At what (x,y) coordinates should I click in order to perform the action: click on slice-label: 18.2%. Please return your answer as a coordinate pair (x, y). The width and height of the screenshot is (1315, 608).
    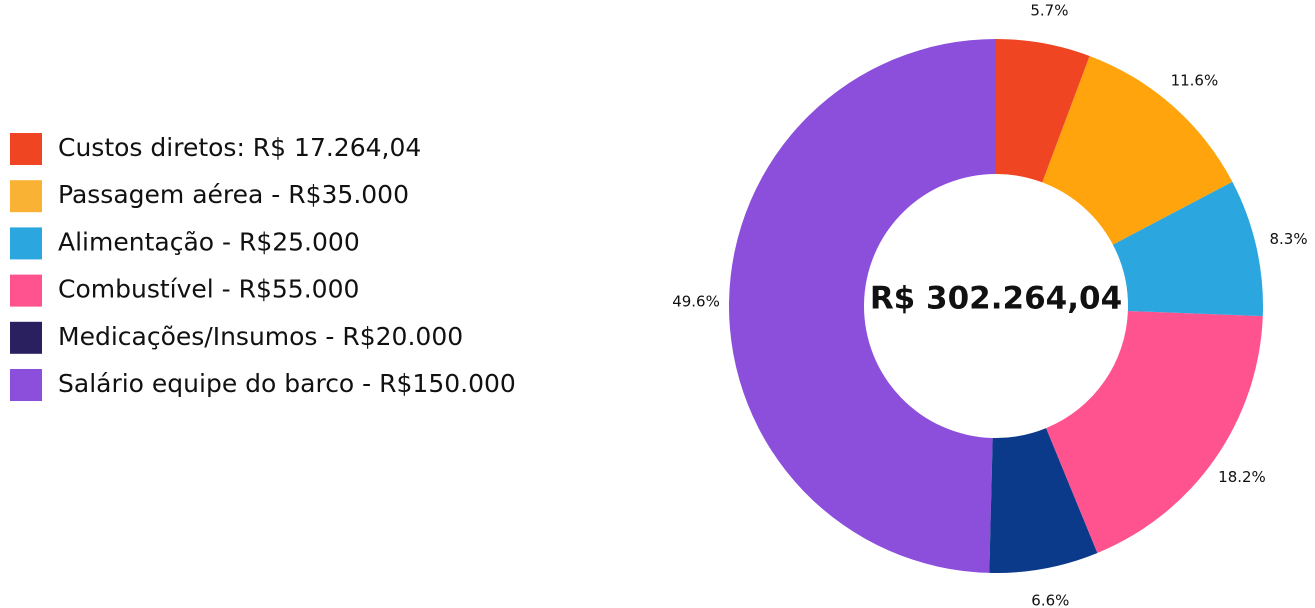
    Looking at the image, I should click on (1242, 477).